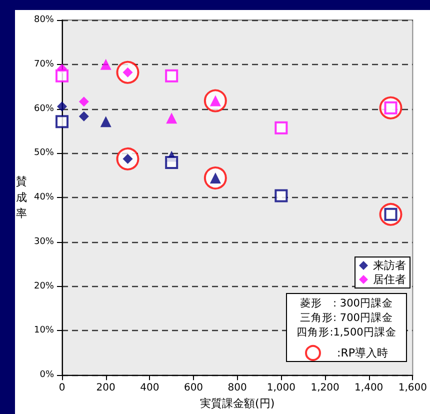 The width and height of the screenshot is (430, 414). I want to click on x-axis-title: 実質課金額(円), so click(237, 403).